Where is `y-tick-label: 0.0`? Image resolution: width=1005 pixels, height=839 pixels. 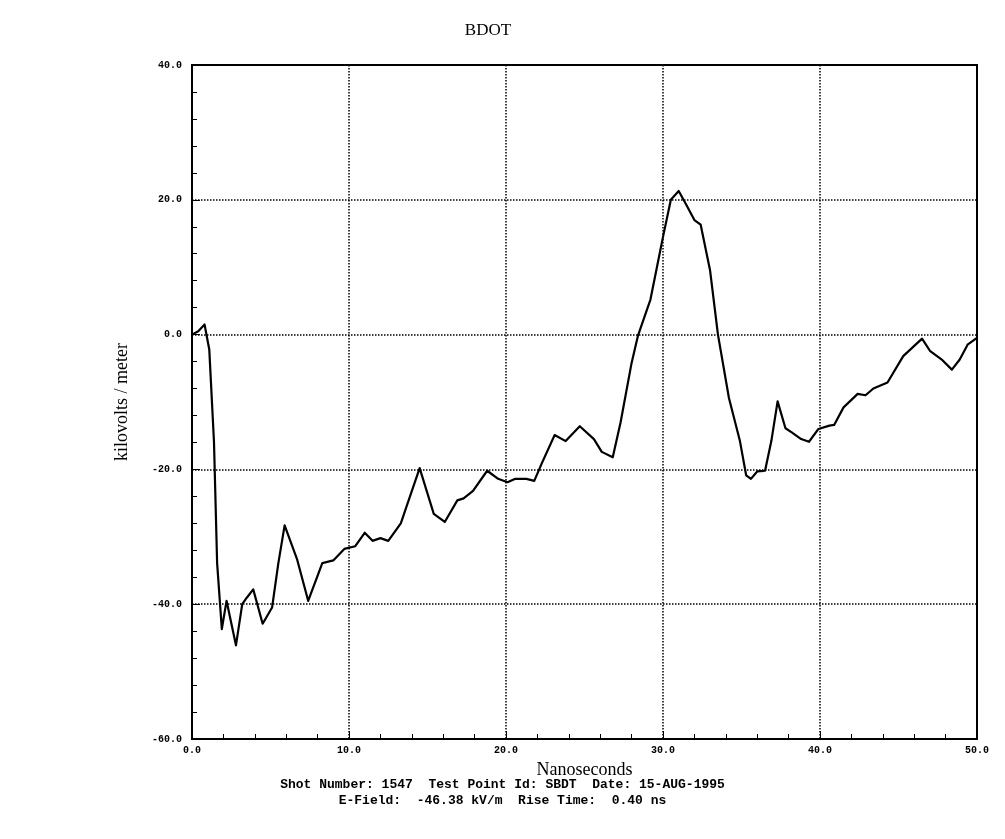
y-tick-label: 0.0 is located at coordinates (172, 335).